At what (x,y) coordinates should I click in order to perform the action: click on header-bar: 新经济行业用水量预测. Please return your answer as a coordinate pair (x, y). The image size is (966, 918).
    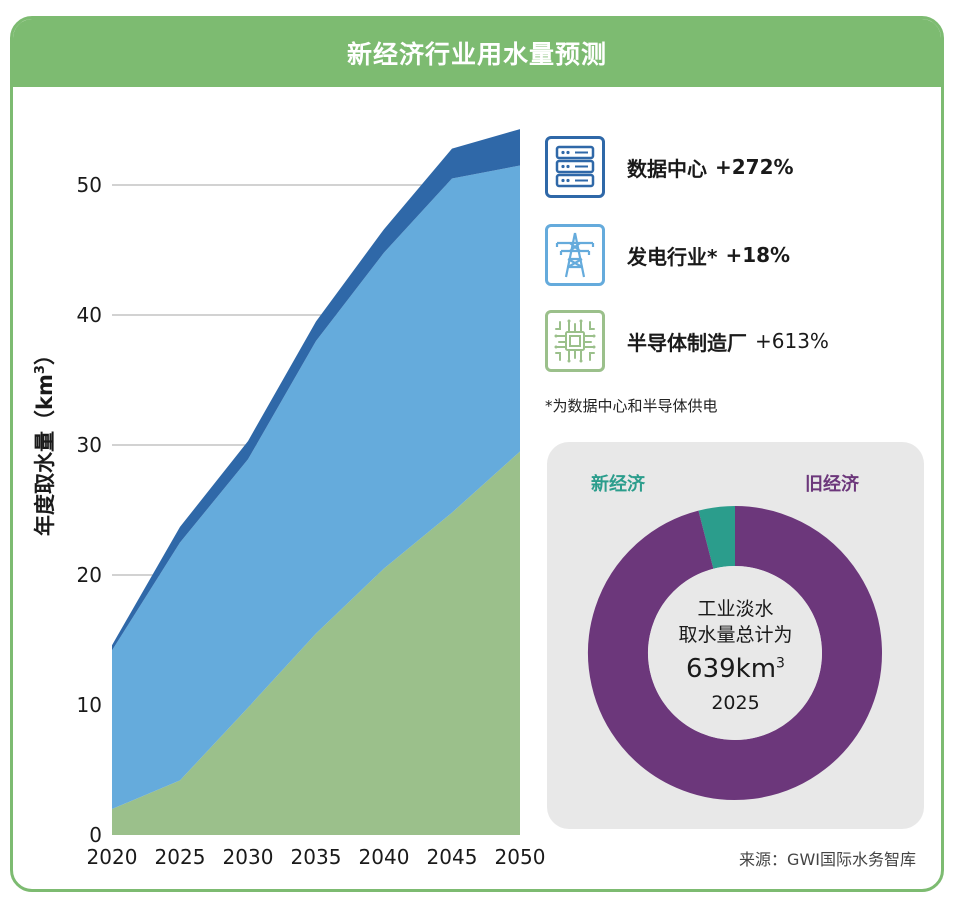
    Looking at the image, I should click on (477, 53).